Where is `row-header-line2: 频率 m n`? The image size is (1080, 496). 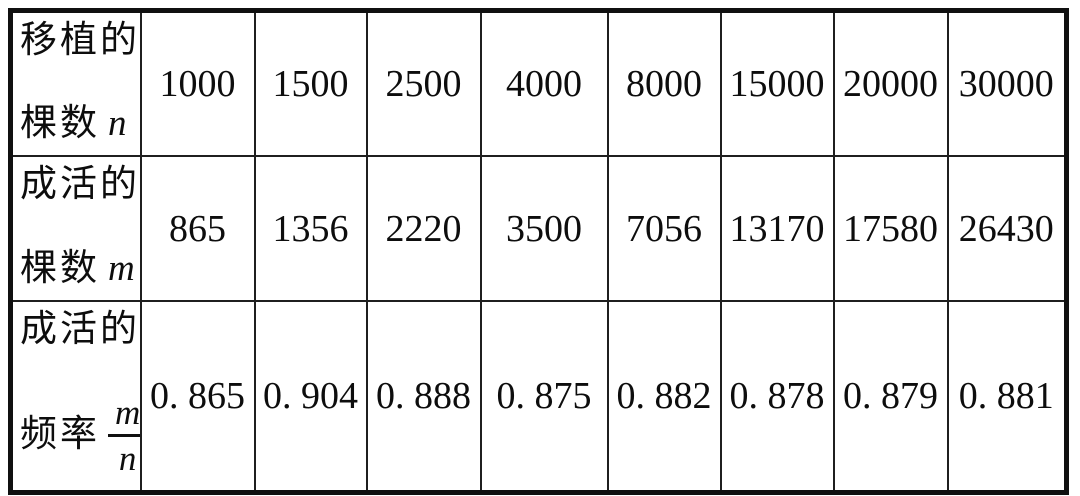
row-header-line2: 频率 m n is located at coordinates (79, 436).